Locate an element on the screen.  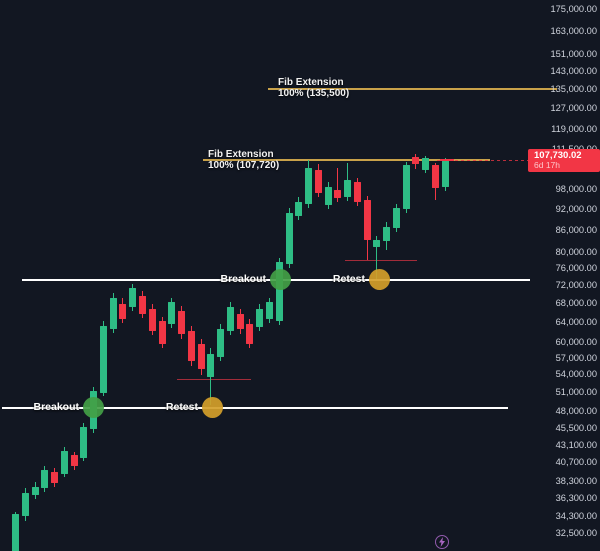
bar-countdown: 6d 17h is located at coordinates (547, 164).